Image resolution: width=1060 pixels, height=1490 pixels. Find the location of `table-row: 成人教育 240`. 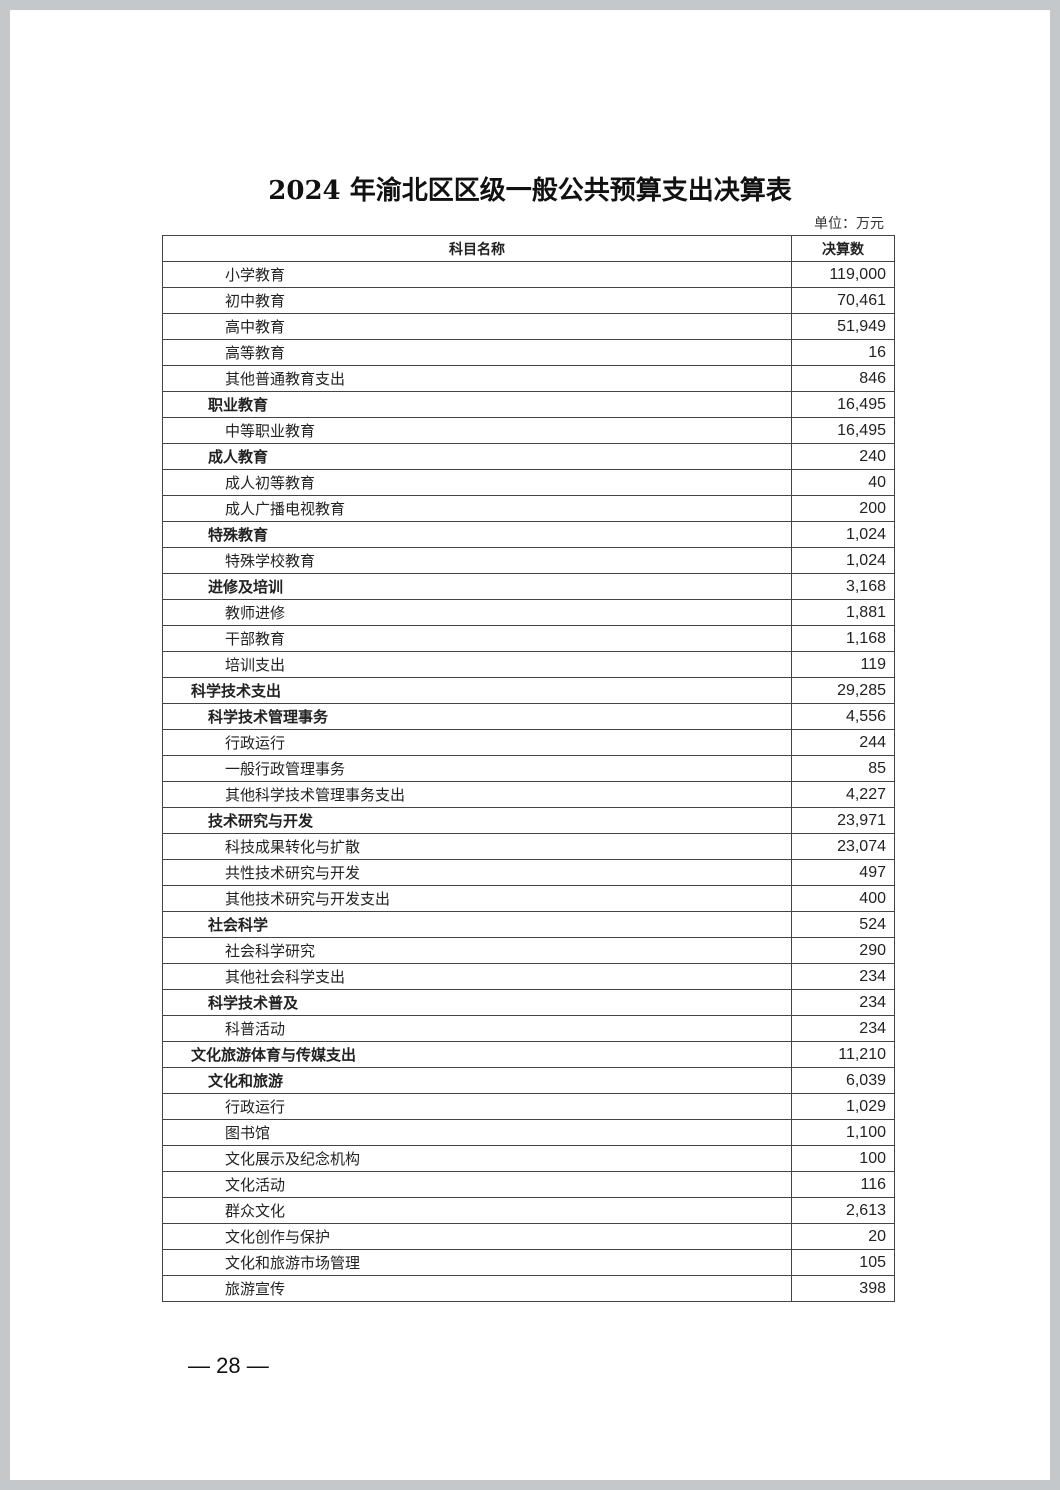

table-row: 成人教育 240 is located at coordinates (528, 456).